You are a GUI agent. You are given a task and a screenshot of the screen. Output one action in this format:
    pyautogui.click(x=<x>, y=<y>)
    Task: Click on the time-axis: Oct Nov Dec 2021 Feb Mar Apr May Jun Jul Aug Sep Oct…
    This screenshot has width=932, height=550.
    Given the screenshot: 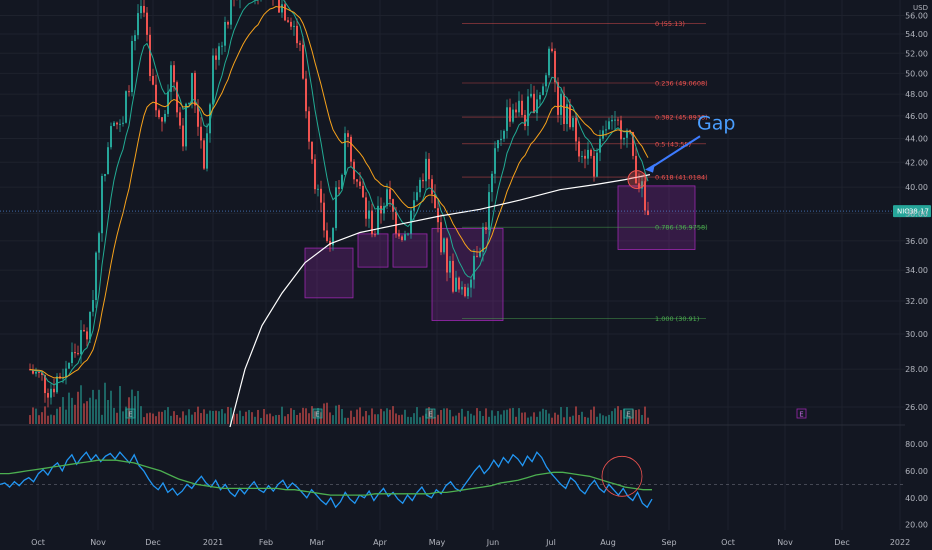 What is the action you would take?
    pyautogui.click(x=470, y=542)
    